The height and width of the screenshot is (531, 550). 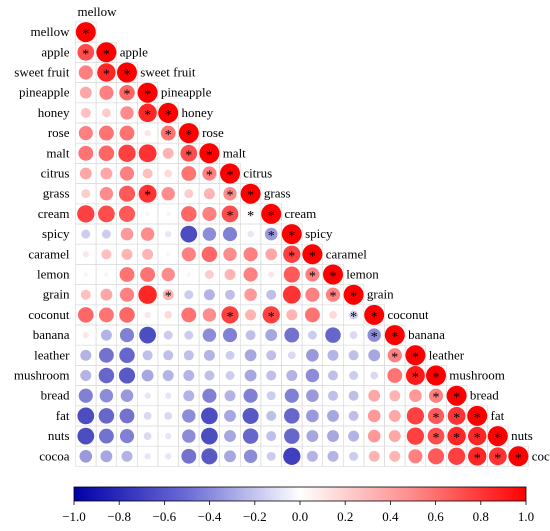 What do you see at coordinates (52, 354) in the screenshot?
I see `row-label-leather: leather` at bounding box center [52, 354].